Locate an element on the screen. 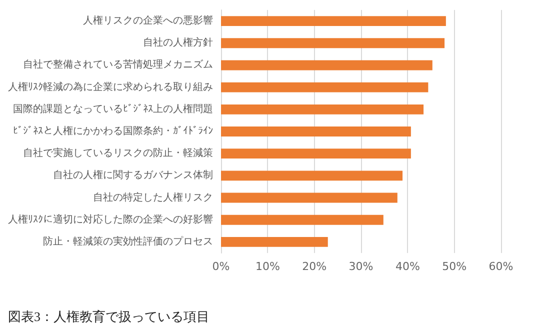  y-tick-label: 防止・軽減策の実効性評価のプロセス is located at coordinates (128, 241).